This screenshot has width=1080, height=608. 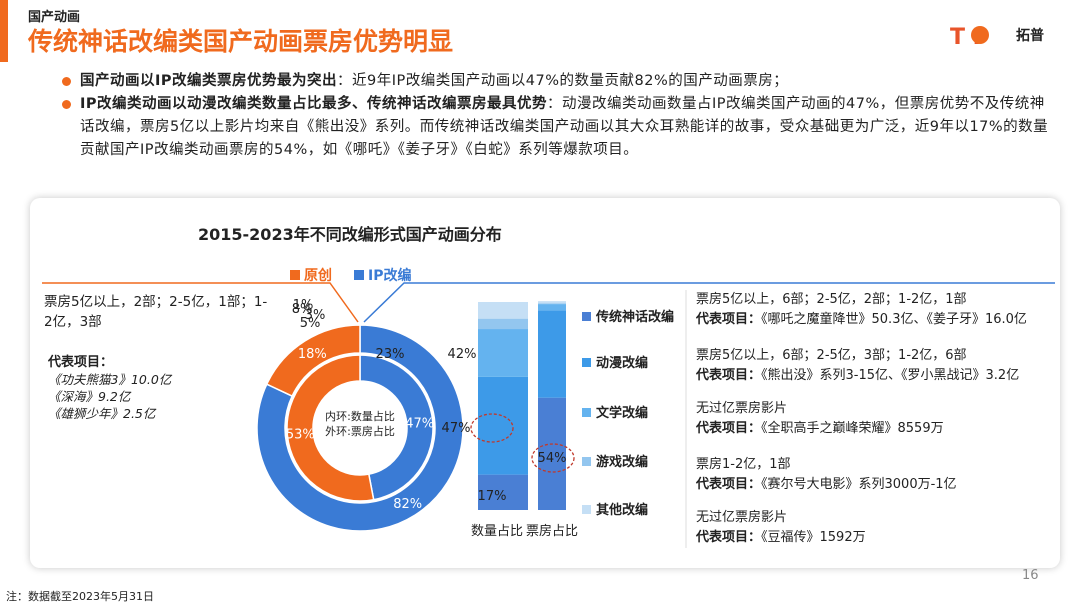 I want to click on connector-orange, so click(x=200, y=302).